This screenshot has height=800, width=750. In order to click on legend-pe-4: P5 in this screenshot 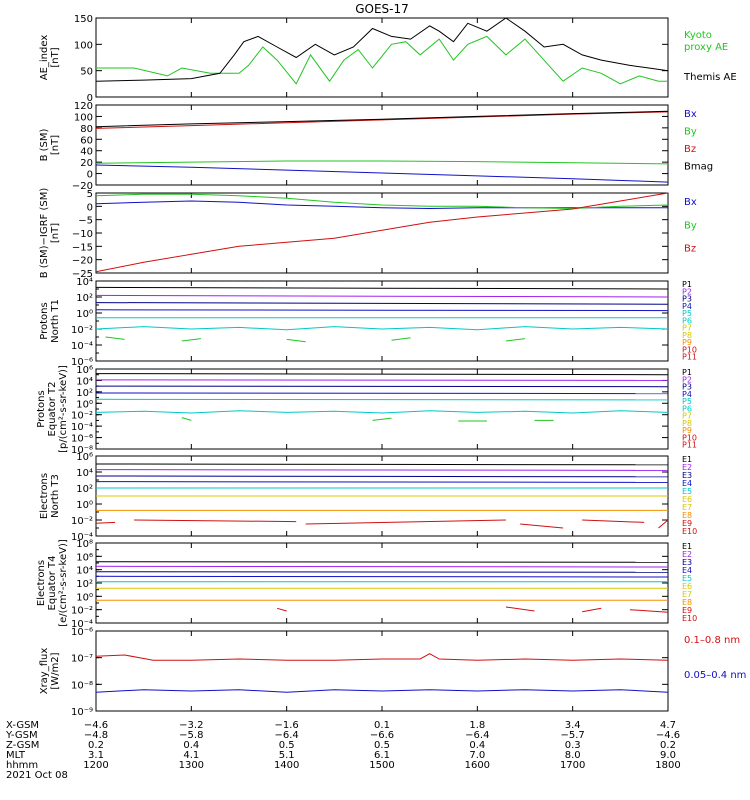, I will do `click(687, 401)`.